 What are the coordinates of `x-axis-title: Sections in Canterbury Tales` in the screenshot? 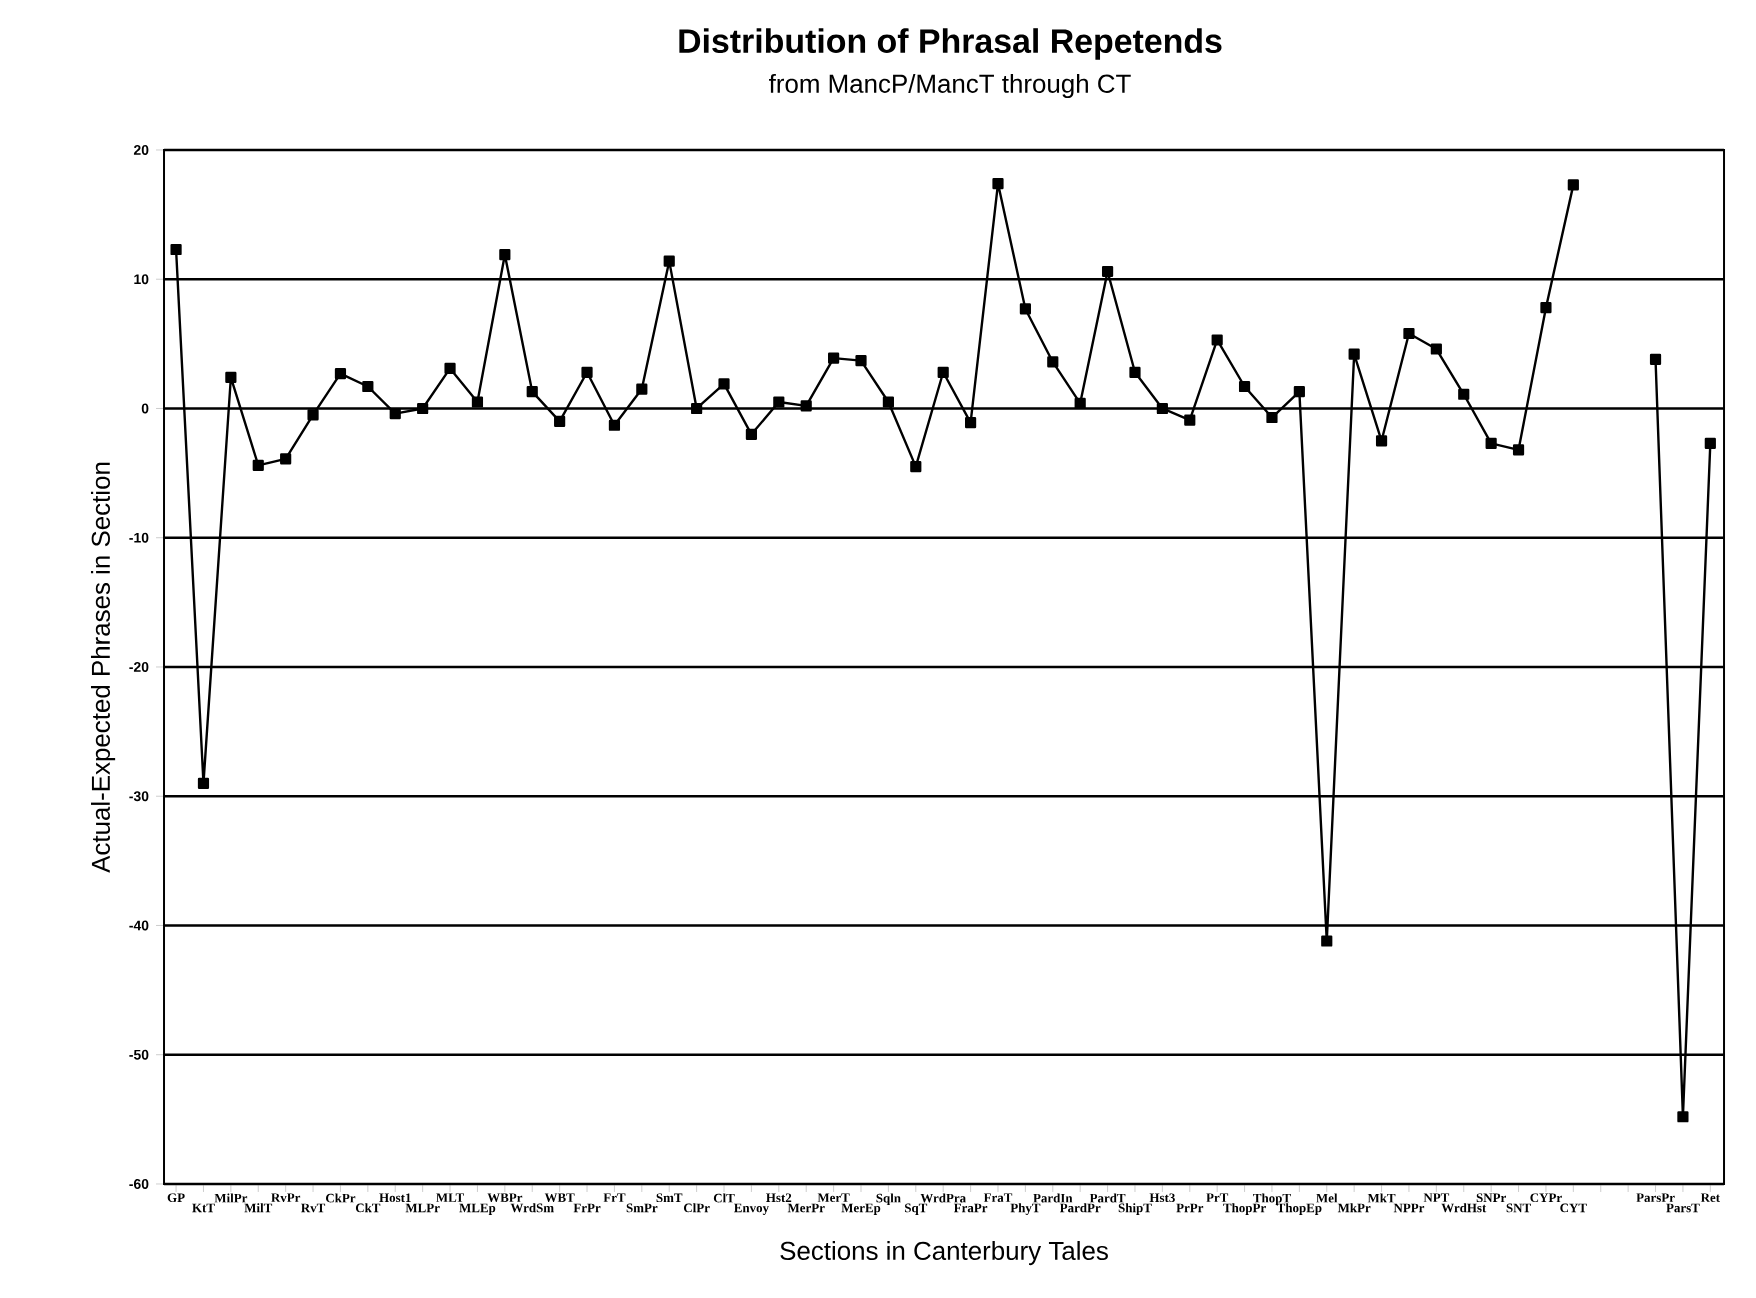 It's located at (944, 1253).